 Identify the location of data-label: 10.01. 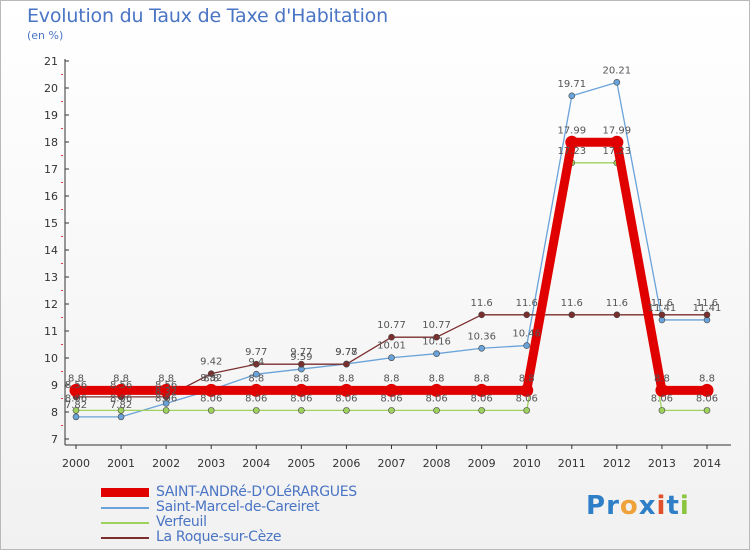
(391, 346).